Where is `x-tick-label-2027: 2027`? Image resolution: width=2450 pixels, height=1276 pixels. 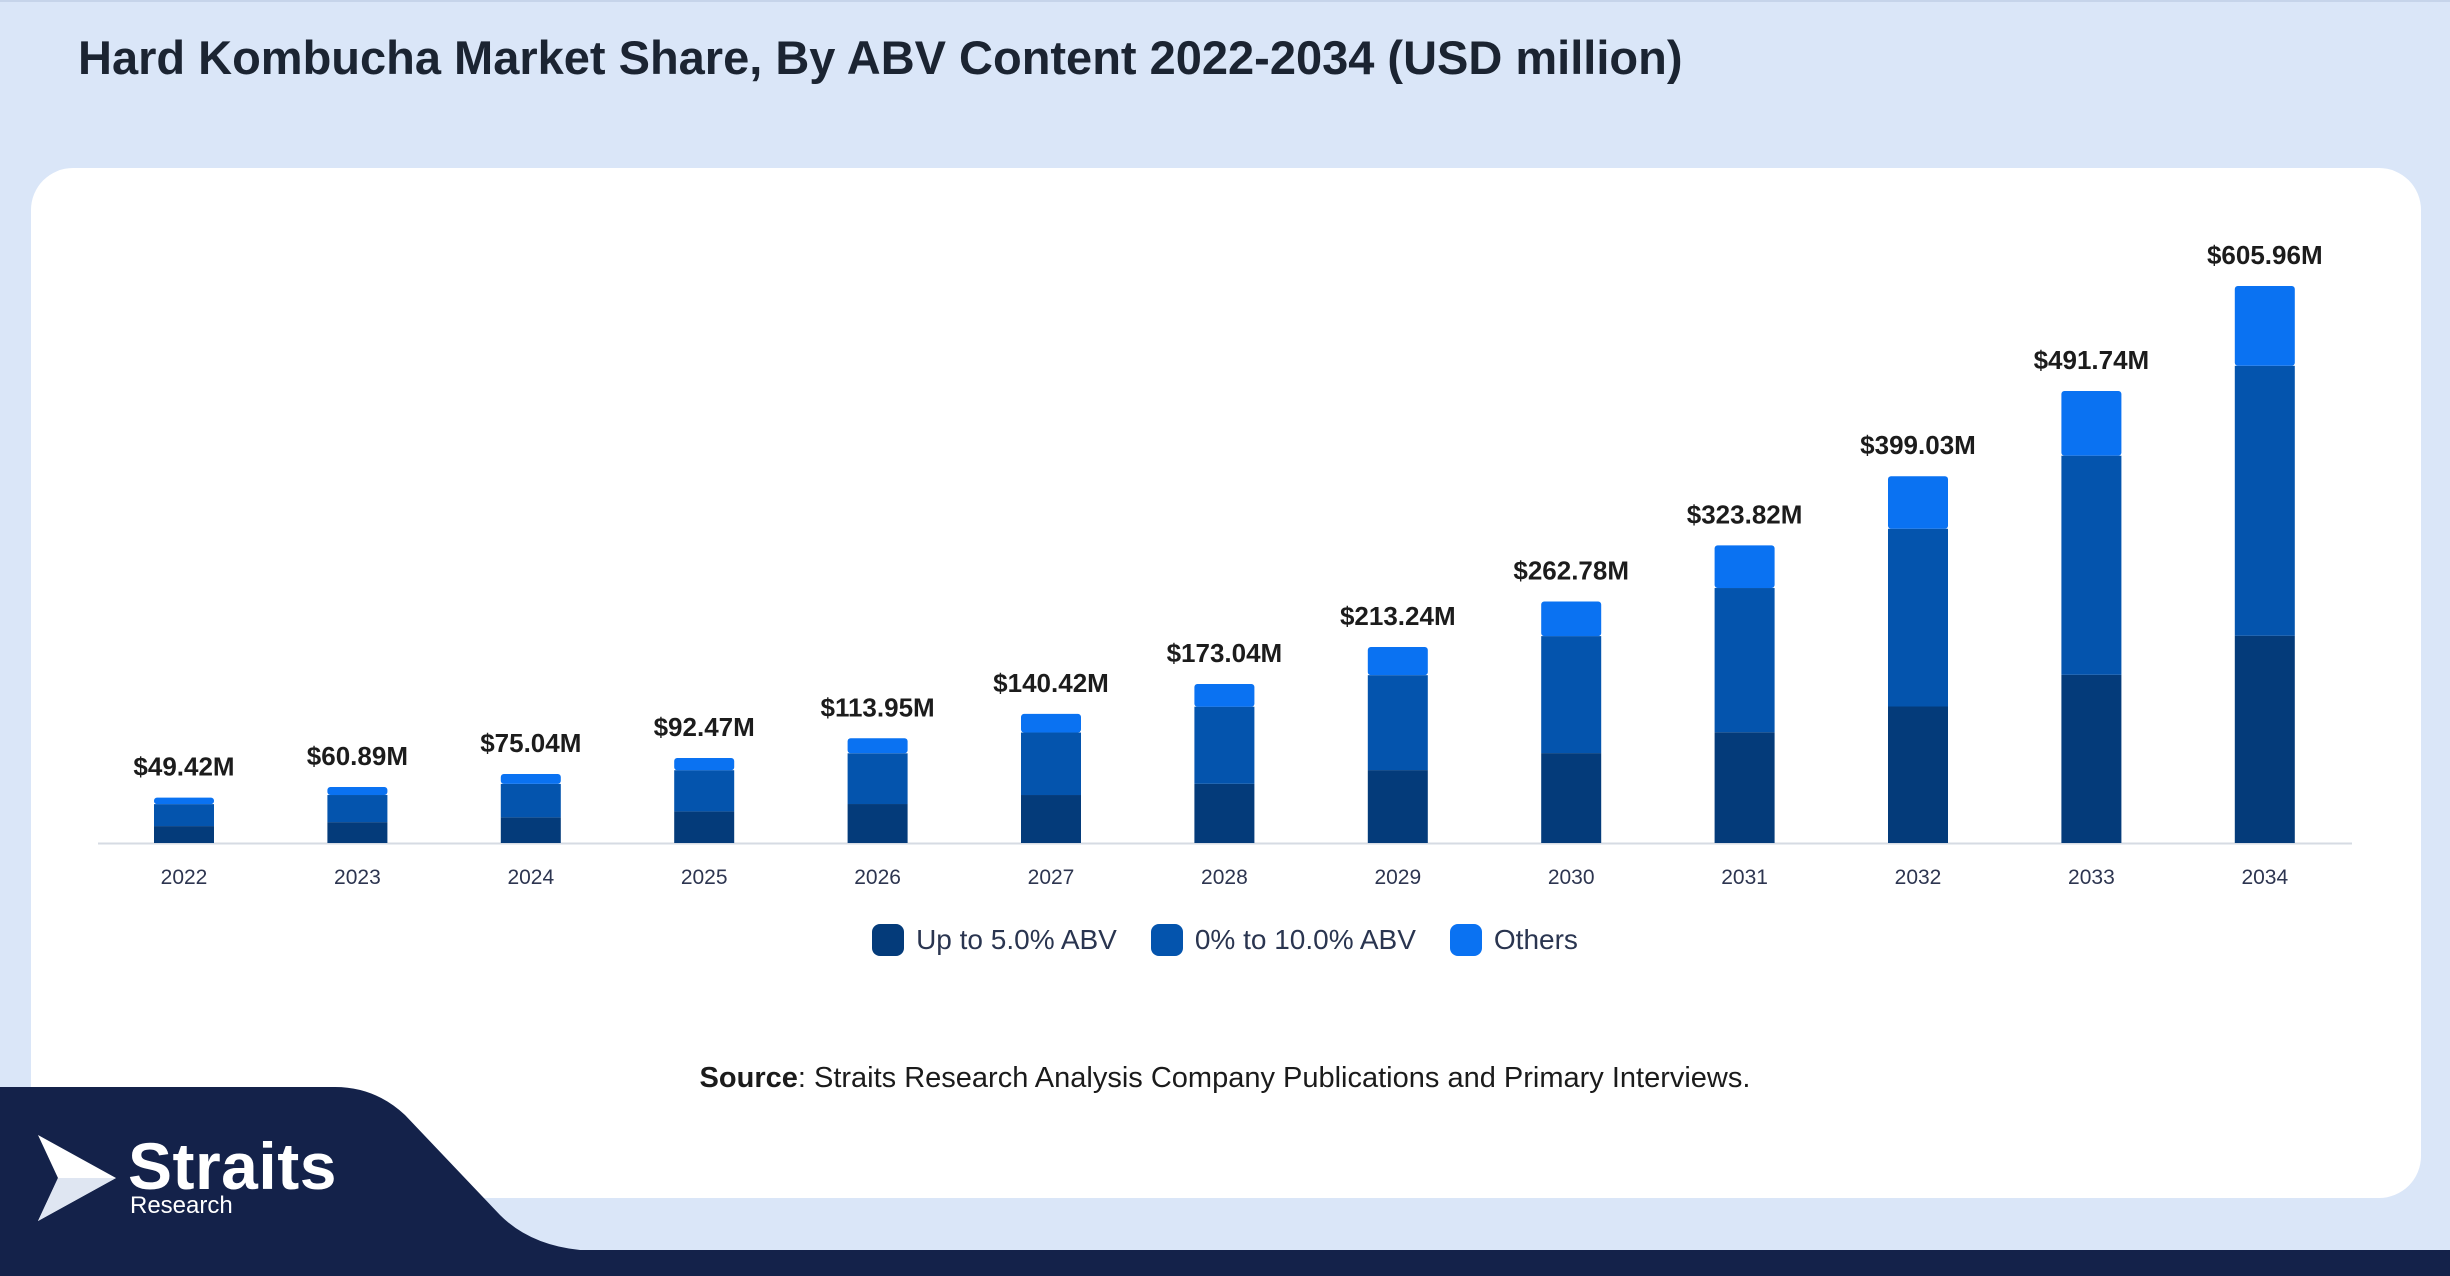
x-tick-label-2027: 2027 is located at coordinates (1051, 877).